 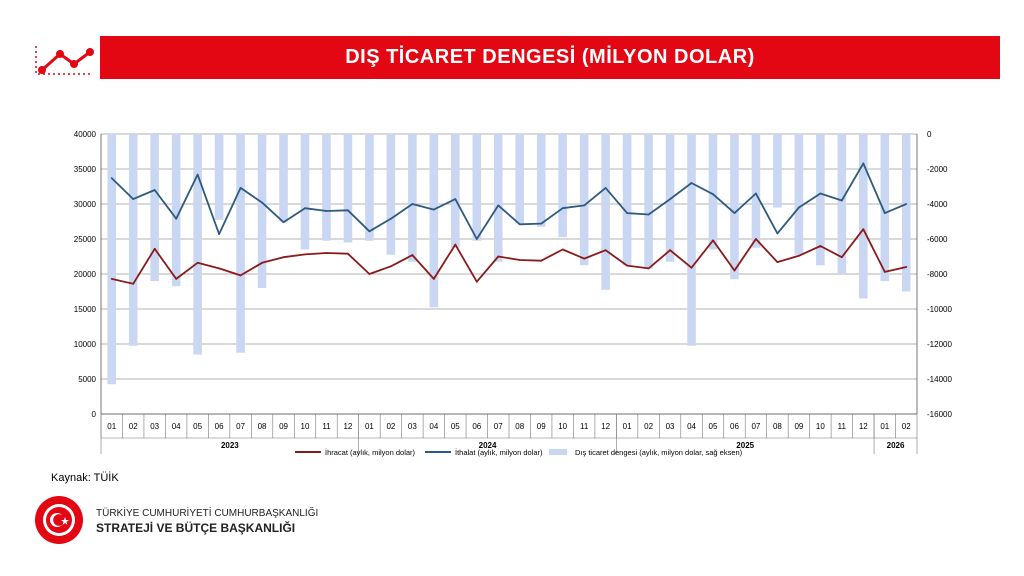 I want to click on x-tick-label: 05, so click(x=197, y=426).